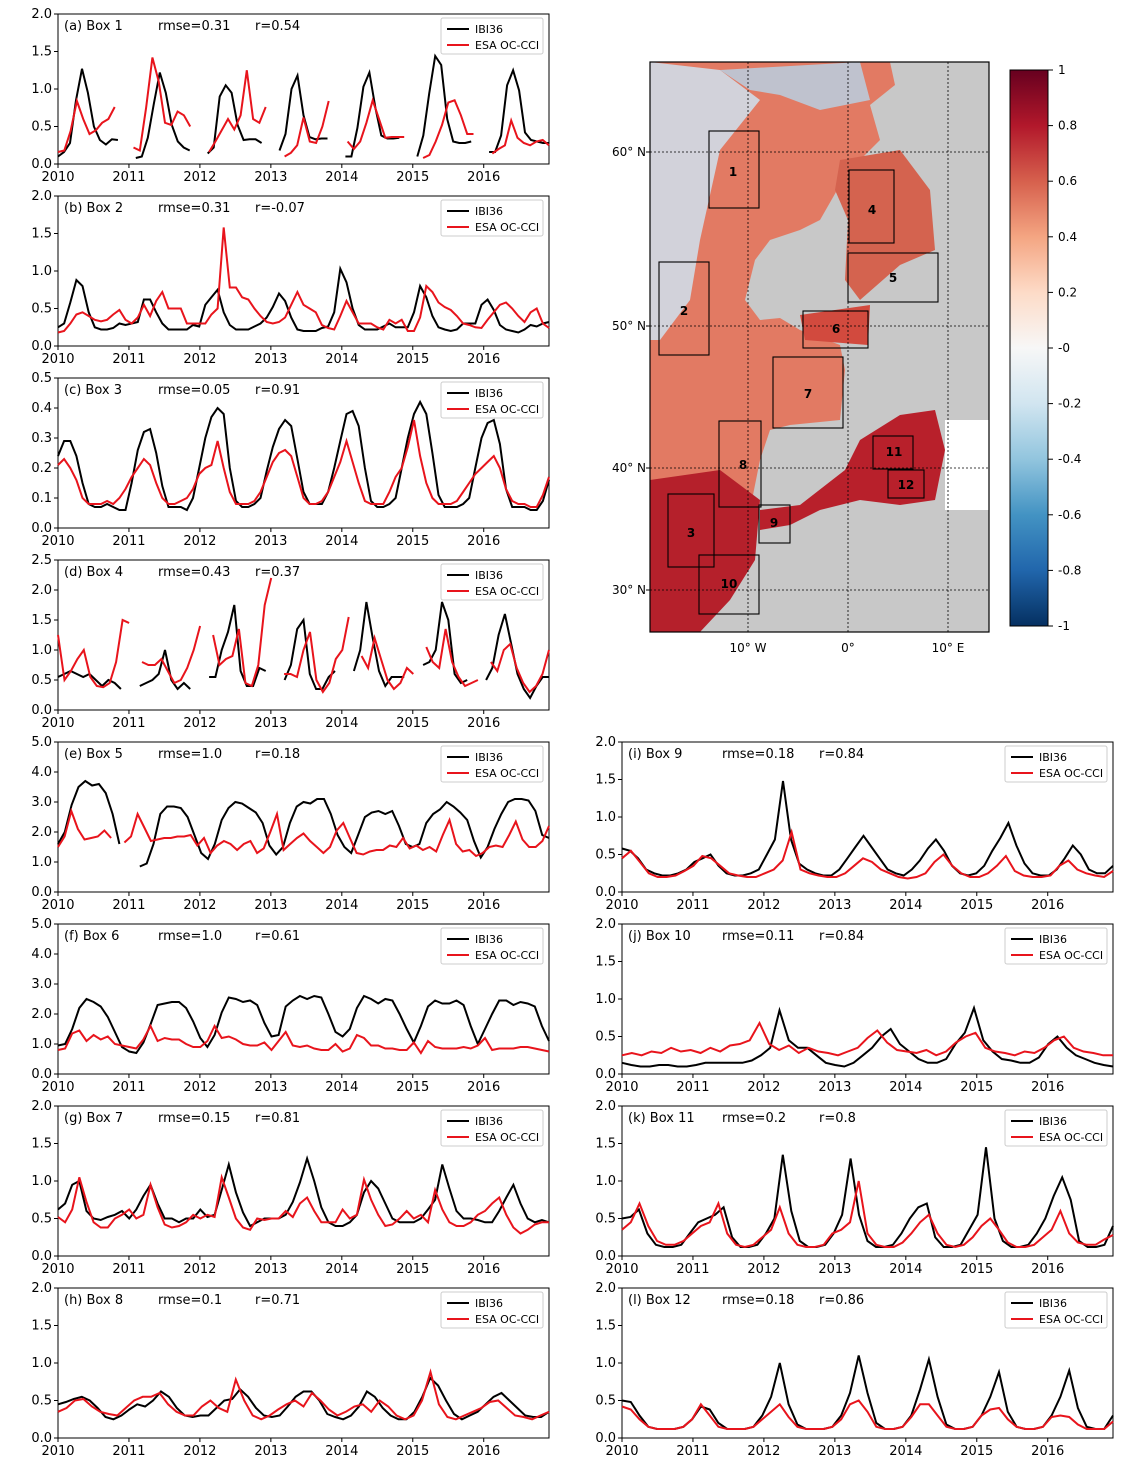  Describe the element at coordinates (885, 225) in the screenshot. I see `north-sea` at that location.